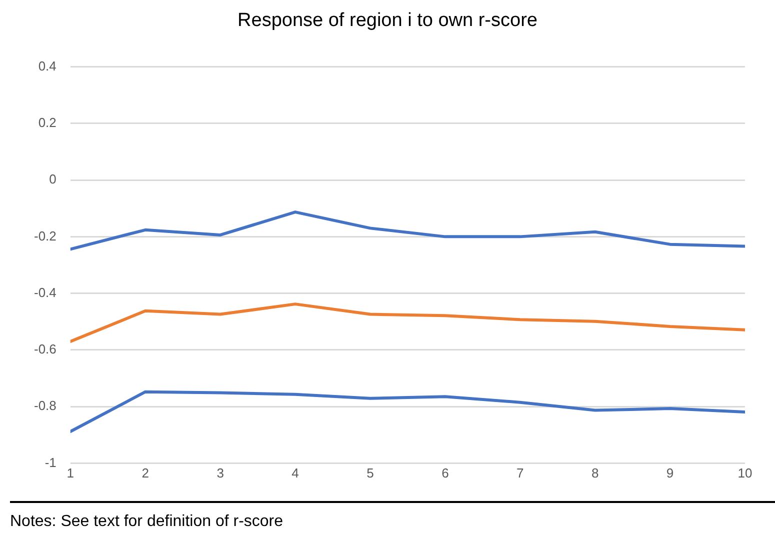 Image resolution: width=775 pixels, height=533 pixels. What do you see at coordinates (47, 122) in the screenshot?
I see `y-tick-label: 0.2` at bounding box center [47, 122].